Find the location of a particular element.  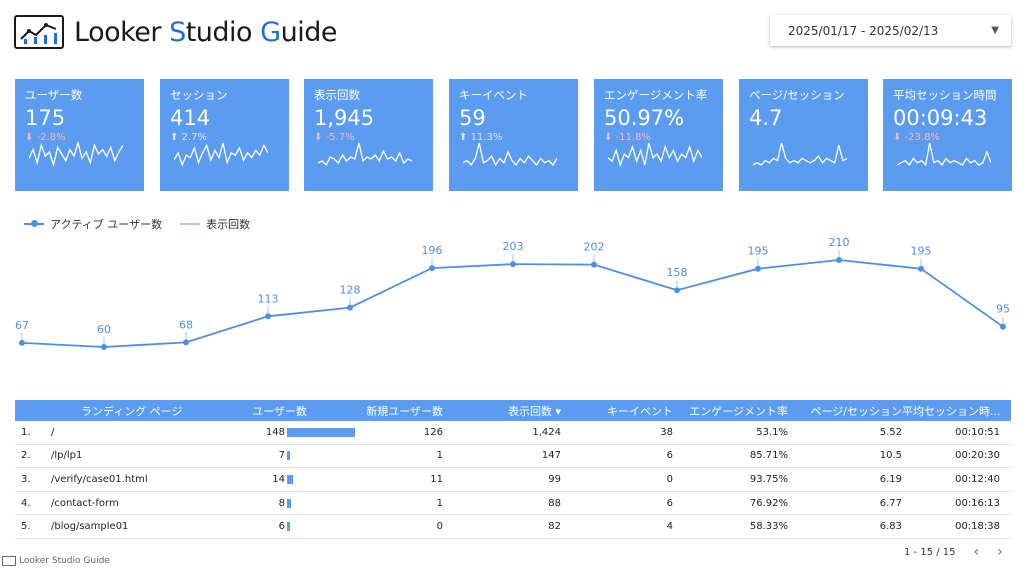

cell-engagement: 93.75% is located at coordinates (768, 479).